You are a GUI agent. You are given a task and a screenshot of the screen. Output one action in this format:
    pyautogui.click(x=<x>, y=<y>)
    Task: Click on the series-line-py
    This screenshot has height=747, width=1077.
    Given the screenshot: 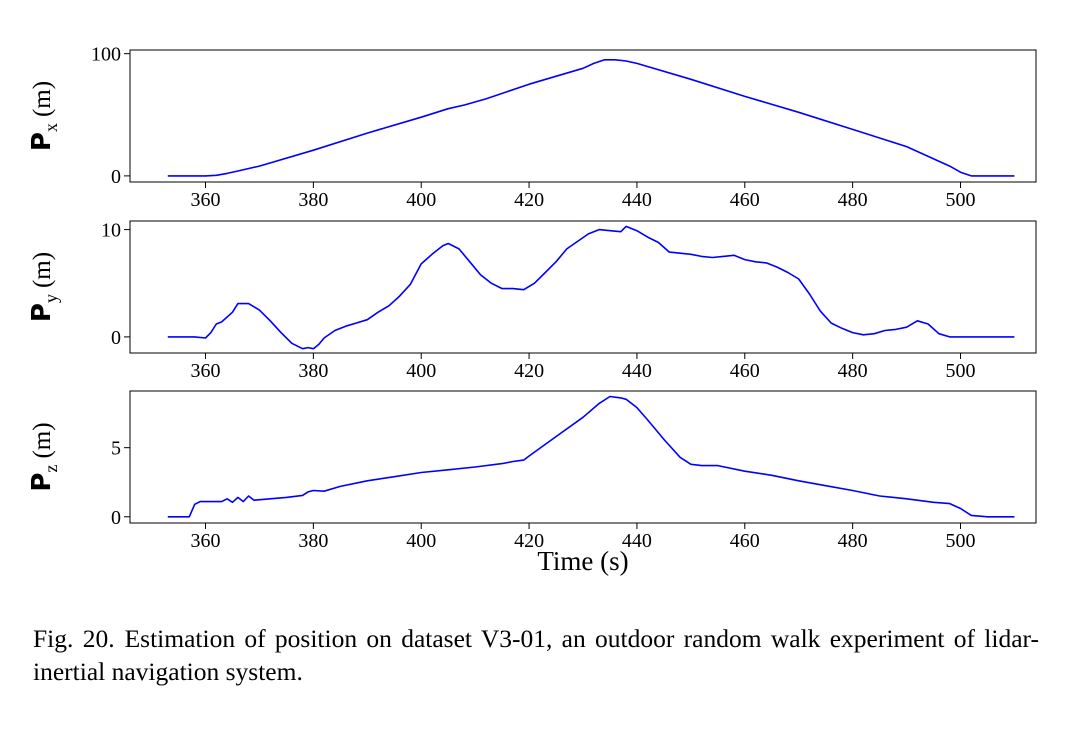 What is the action you would take?
    pyautogui.click(x=591, y=287)
    